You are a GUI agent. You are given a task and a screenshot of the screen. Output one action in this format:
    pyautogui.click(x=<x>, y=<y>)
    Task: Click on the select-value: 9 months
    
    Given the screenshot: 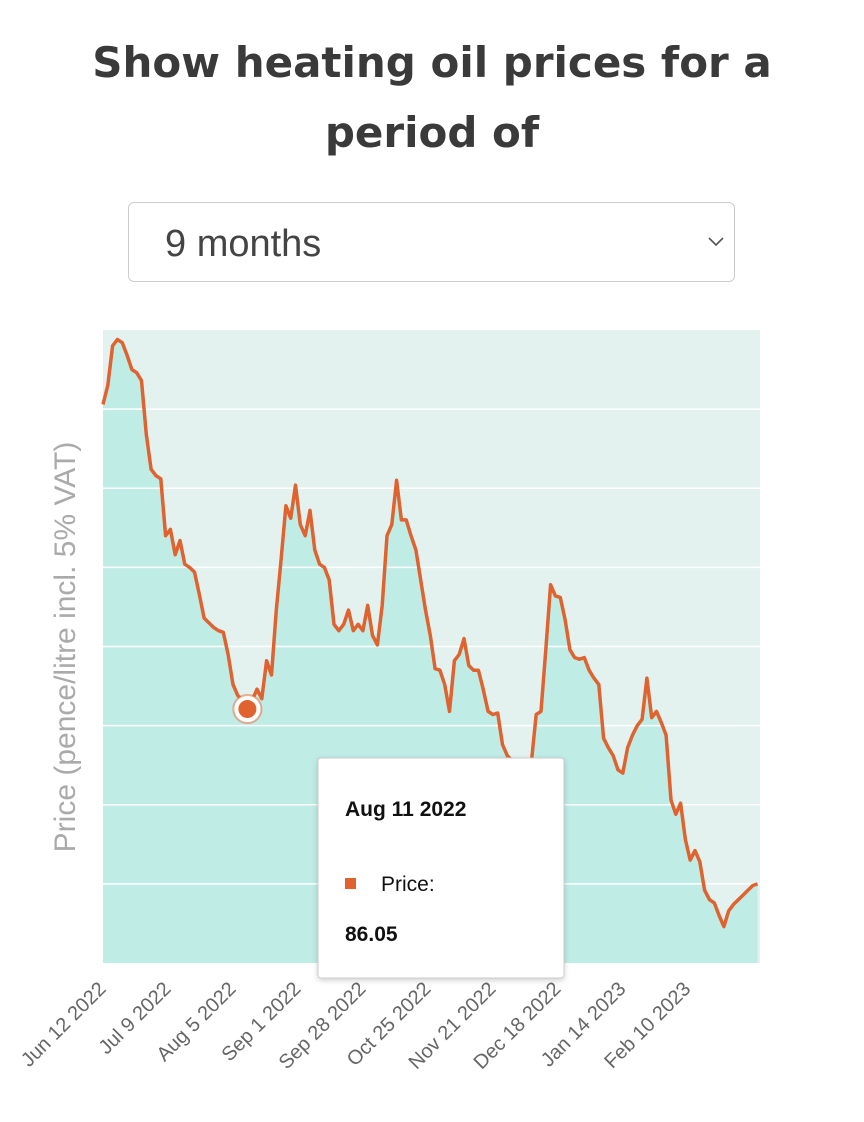 What is the action you would take?
    pyautogui.click(x=243, y=244)
    